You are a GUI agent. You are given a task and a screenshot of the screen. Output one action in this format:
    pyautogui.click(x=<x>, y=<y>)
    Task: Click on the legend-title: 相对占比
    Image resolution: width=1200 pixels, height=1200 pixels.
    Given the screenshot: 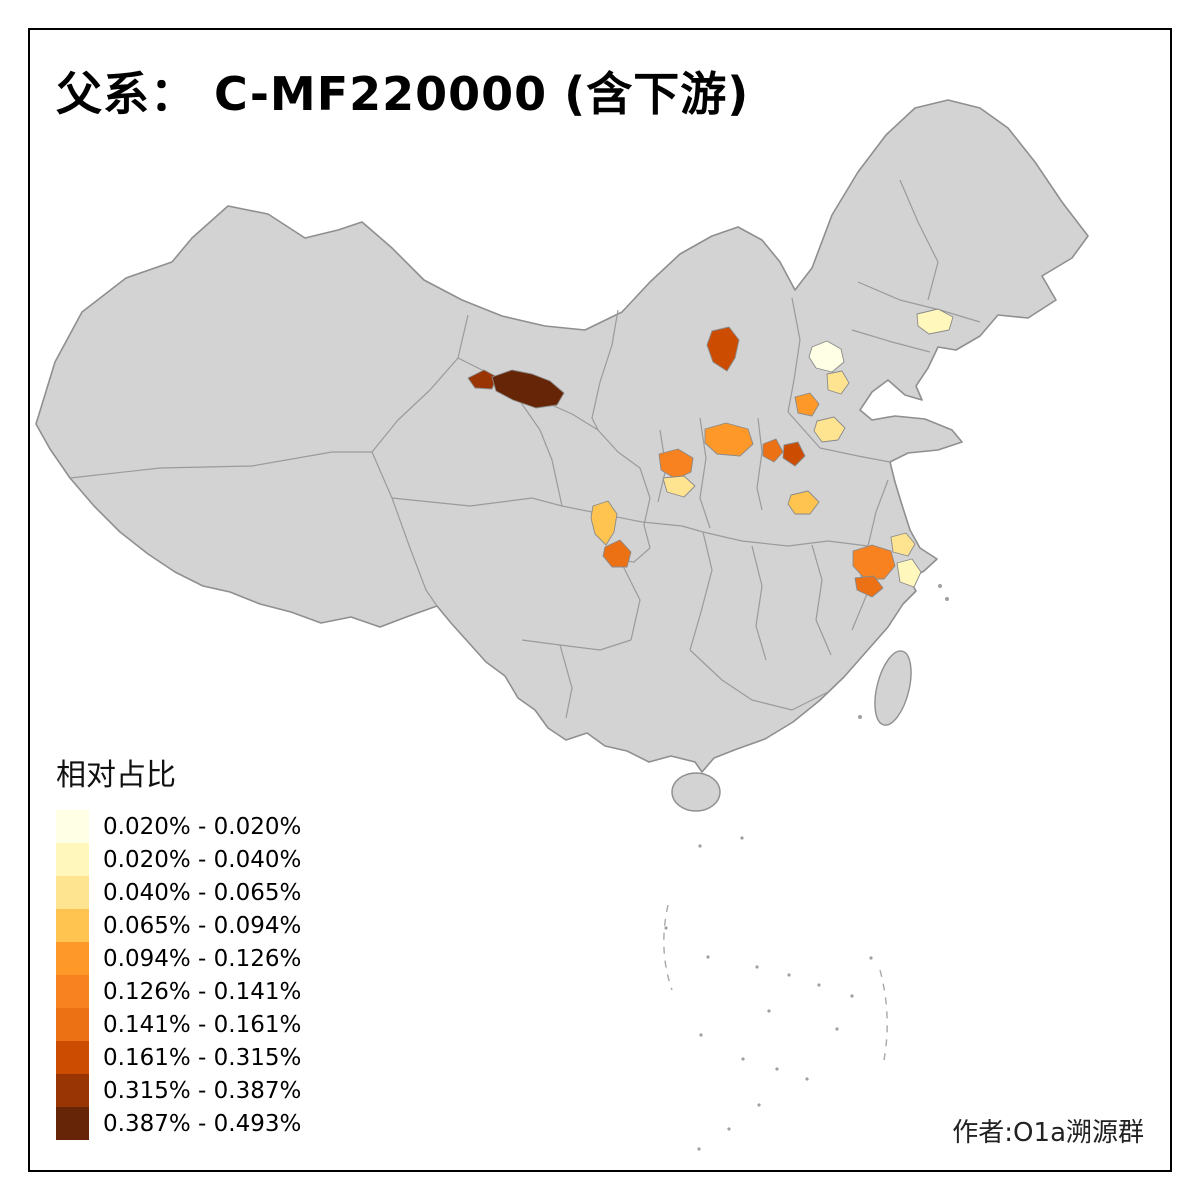 What is the action you would take?
    pyautogui.click(x=116, y=775)
    